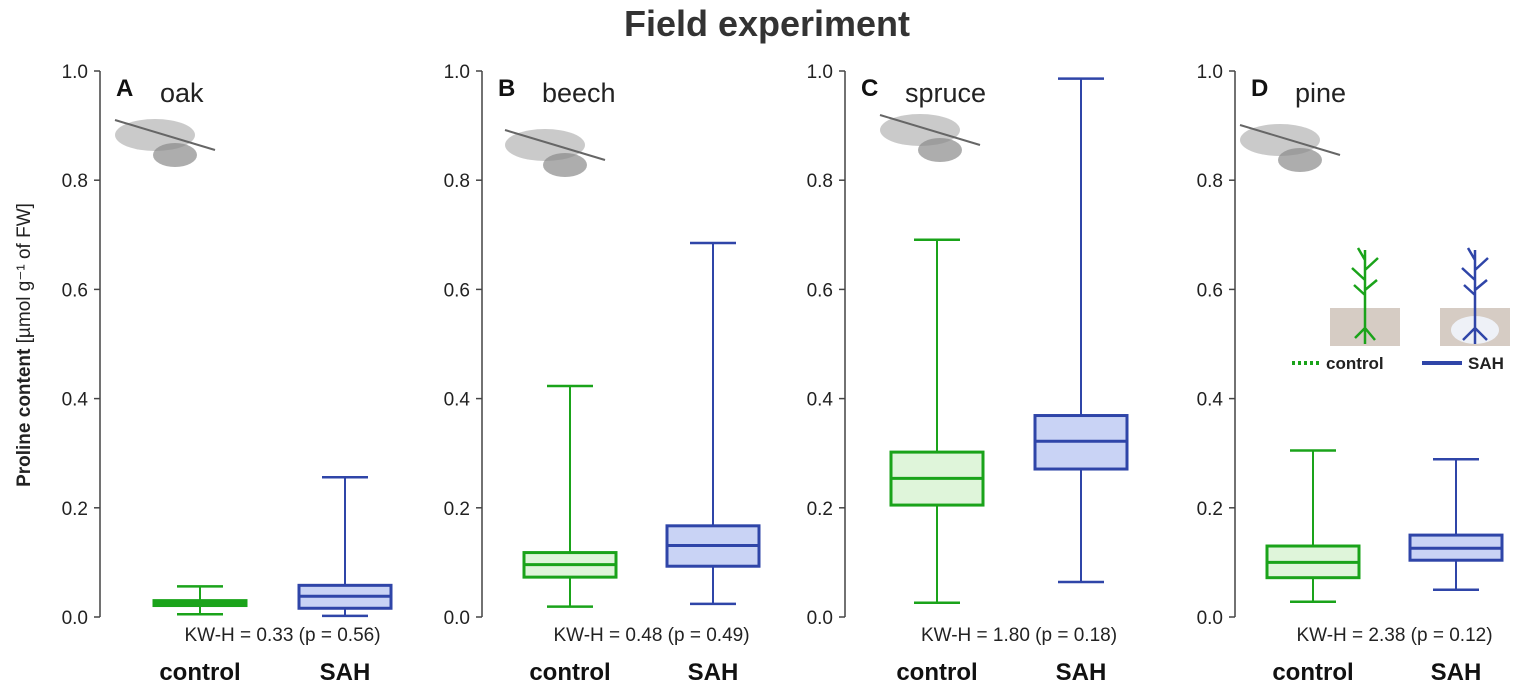 The width and height of the screenshot is (1535, 695). I want to click on panel-species: oak, so click(182, 93).